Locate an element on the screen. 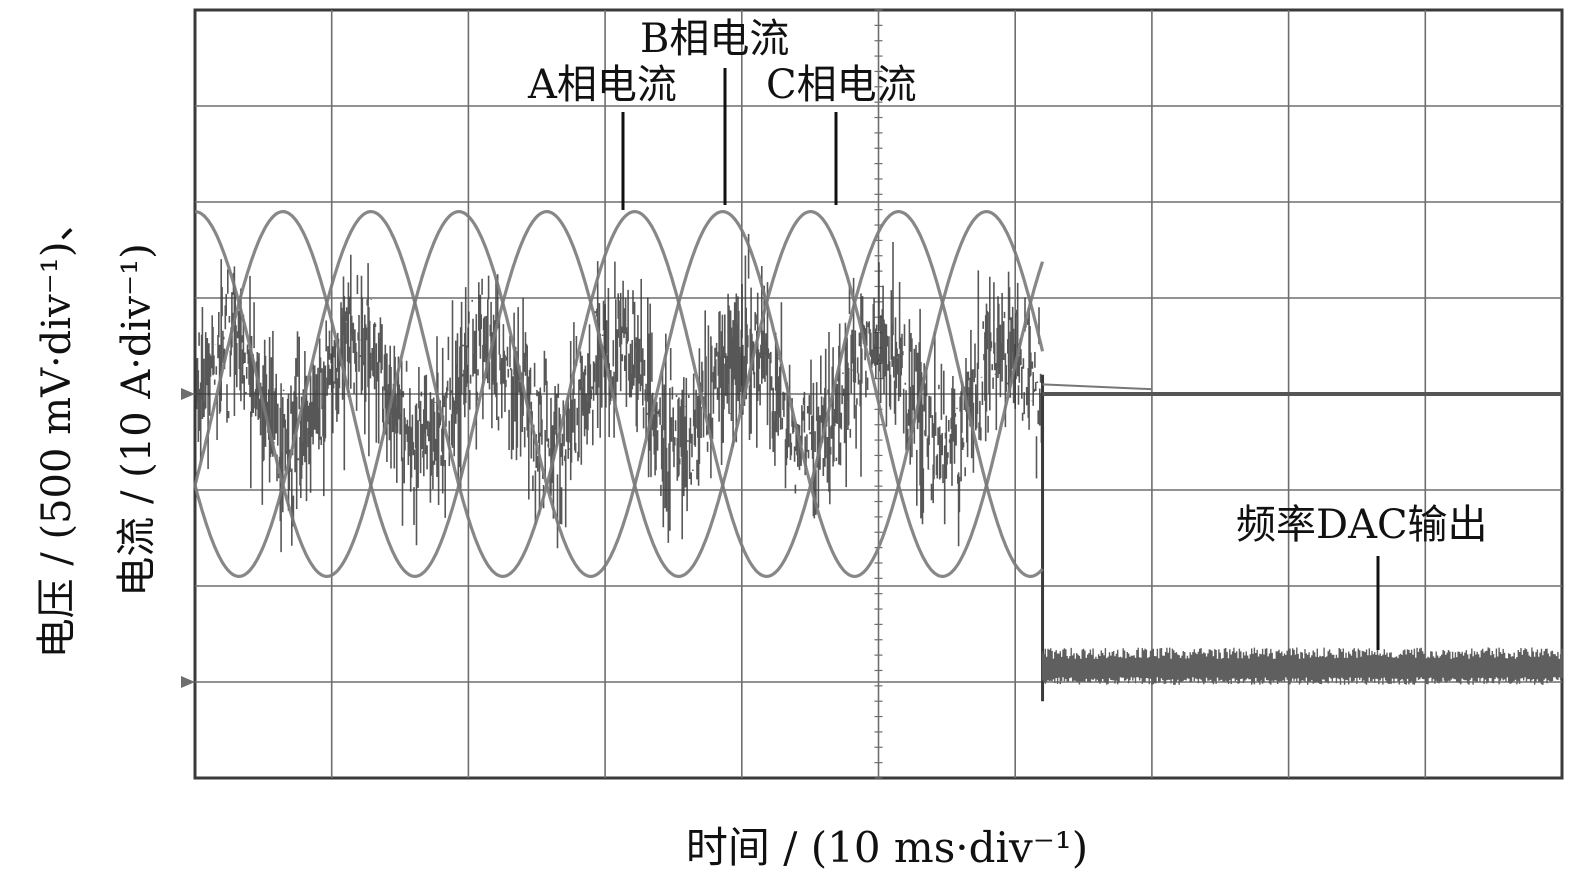 Image resolution: width=1575 pixels, height=884 pixels. y-axis-label-line2: 电流 / (10 A·div⁻¹) is located at coordinates (137, 419).